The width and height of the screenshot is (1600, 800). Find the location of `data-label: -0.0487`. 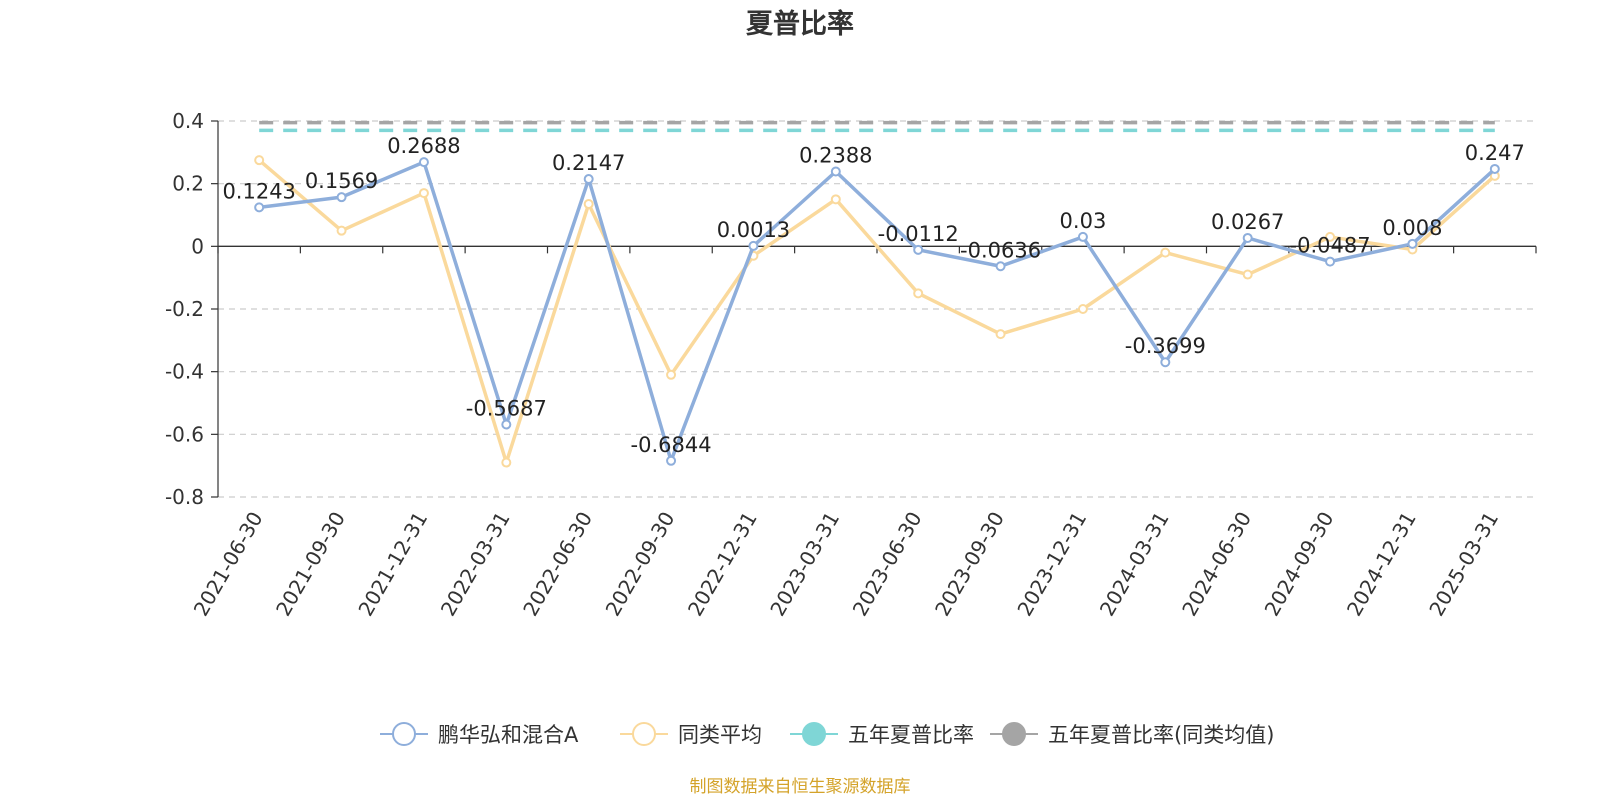

data-label: -0.0487 is located at coordinates (1330, 246).